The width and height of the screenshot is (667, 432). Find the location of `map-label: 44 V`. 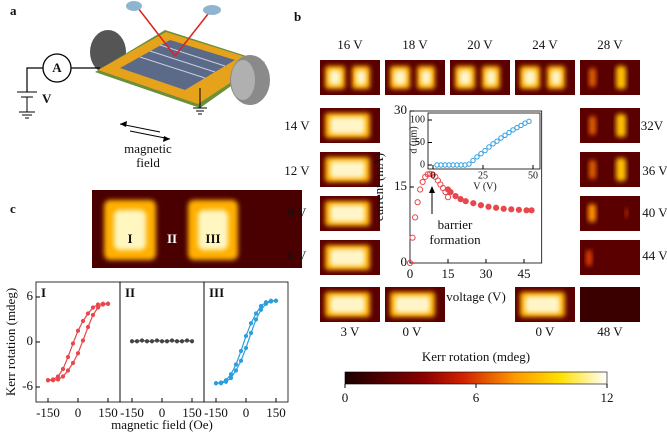

map-label: 44 V is located at coordinates (654, 255).